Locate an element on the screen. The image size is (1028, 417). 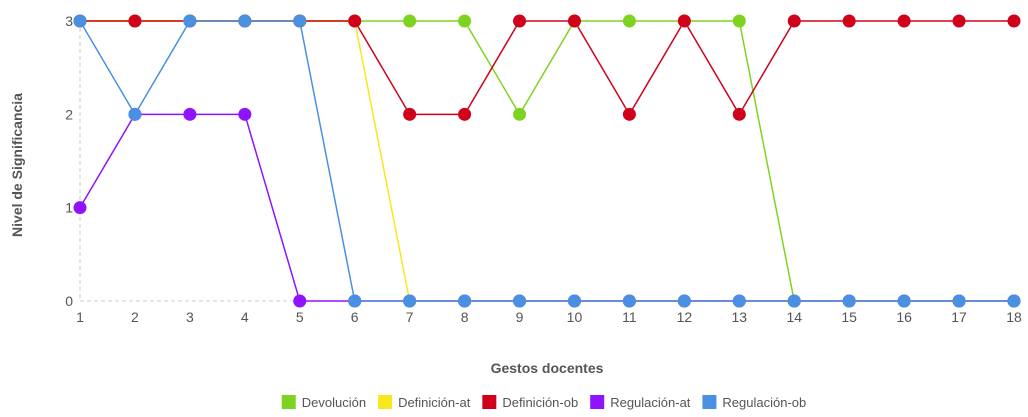
x-tick-label: 5 is located at coordinates (300, 317).